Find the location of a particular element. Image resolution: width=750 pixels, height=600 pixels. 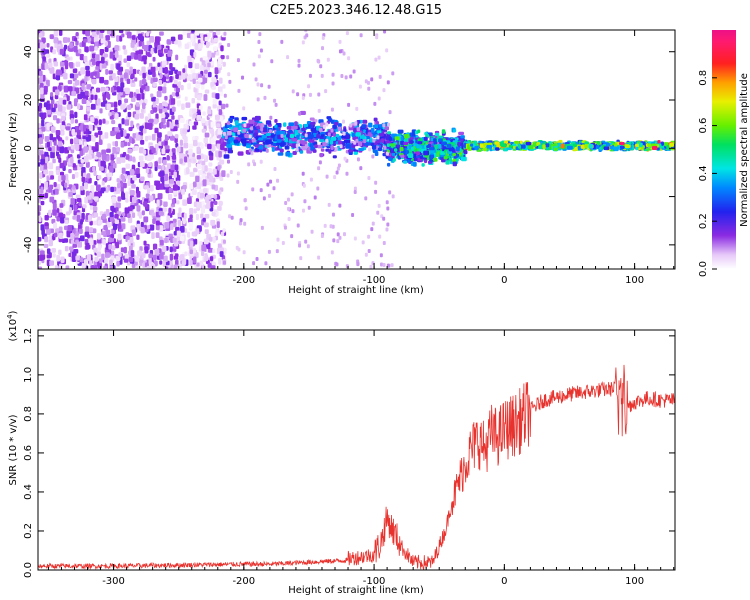

colorbar-tick-label: 0.0 is located at coordinates (703, 269).